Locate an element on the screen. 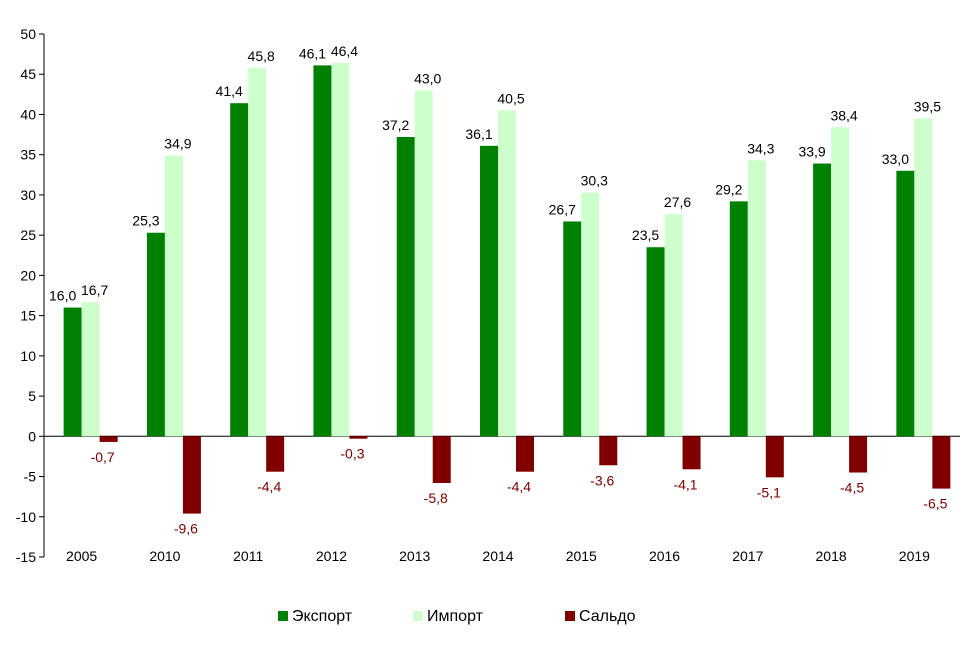 This screenshot has width=967, height=651. data-label: 43,0 is located at coordinates (427, 78).